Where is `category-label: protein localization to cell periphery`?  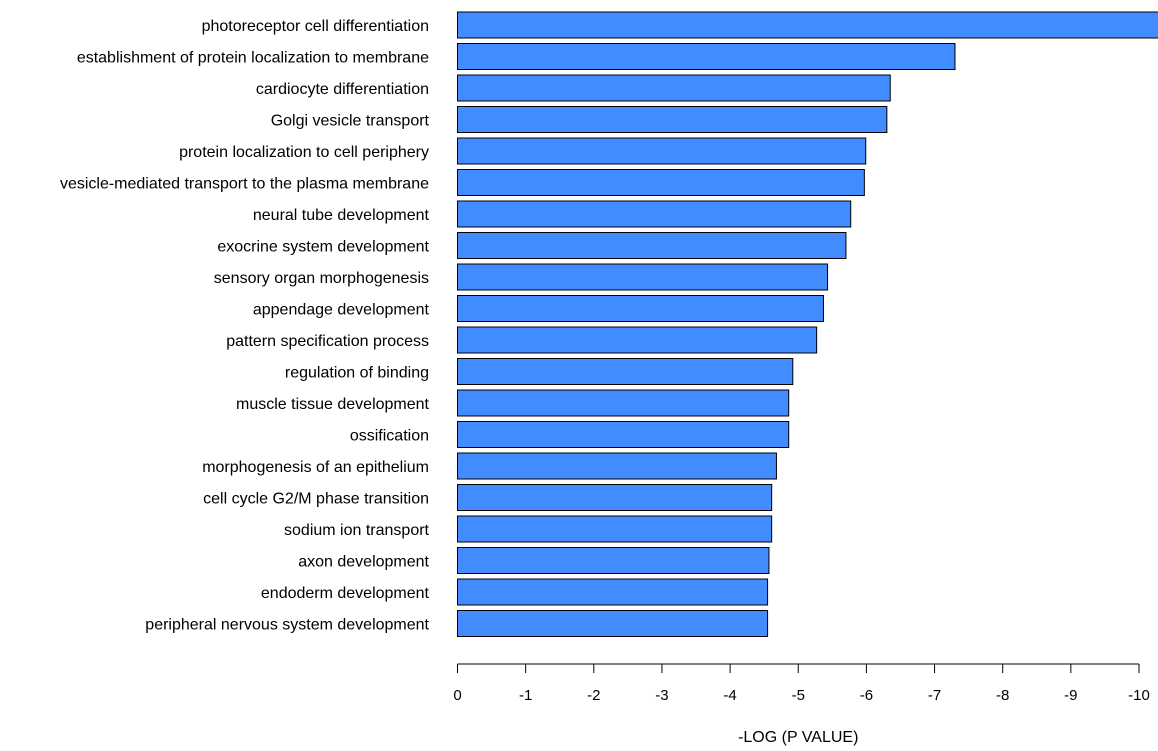 category-label: protein localization to cell periphery is located at coordinates (304, 152).